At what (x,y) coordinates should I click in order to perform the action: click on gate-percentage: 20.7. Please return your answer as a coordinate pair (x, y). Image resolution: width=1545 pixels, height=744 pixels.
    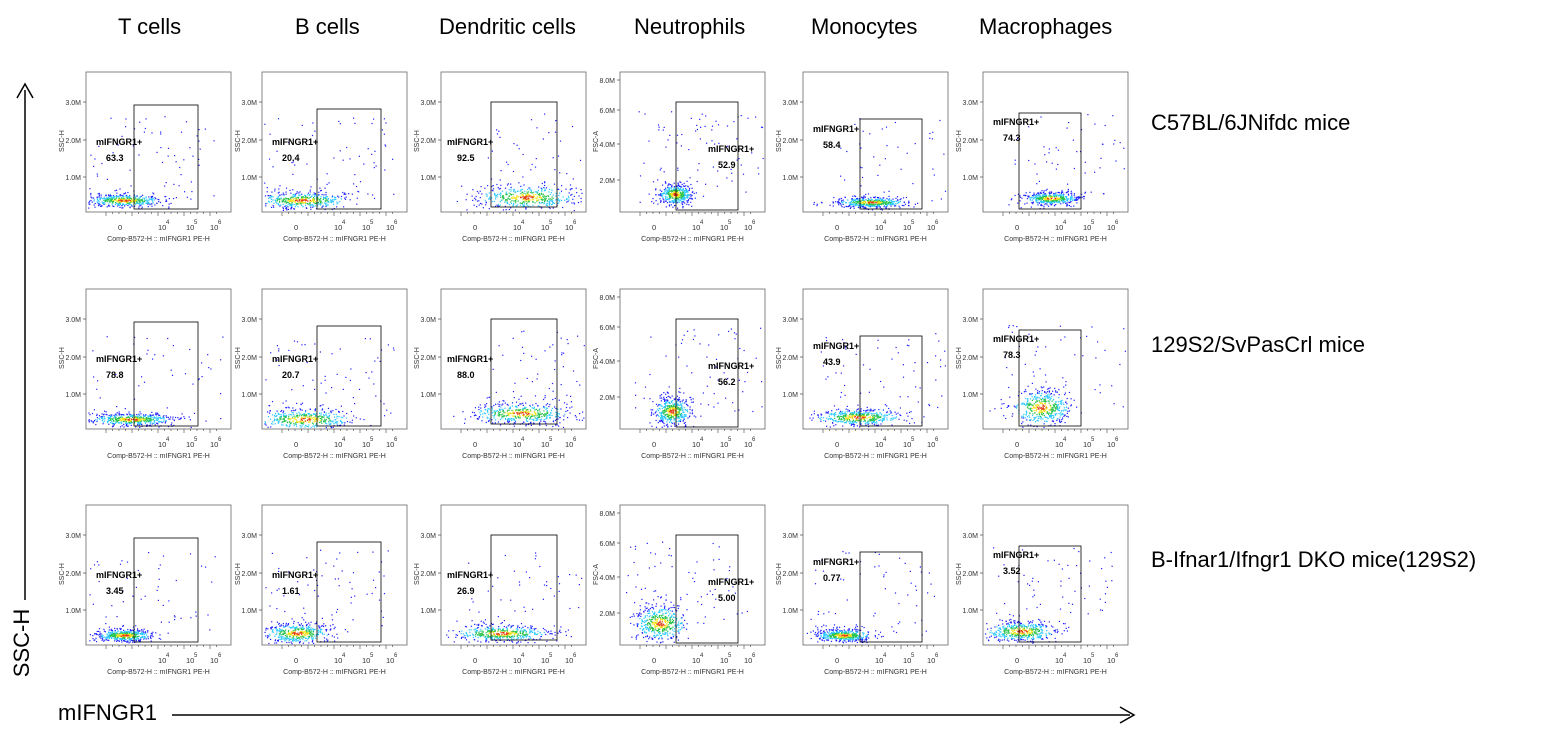
    Looking at the image, I should click on (291, 375).